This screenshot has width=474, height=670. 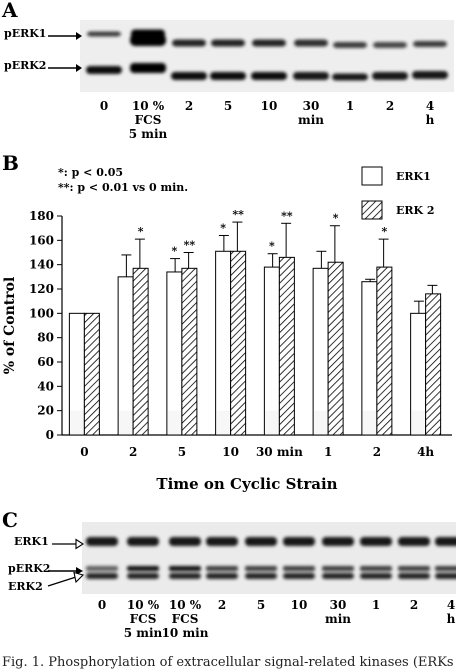 I want to click on a-lane-label-8: h, so click(x=430, y=120).